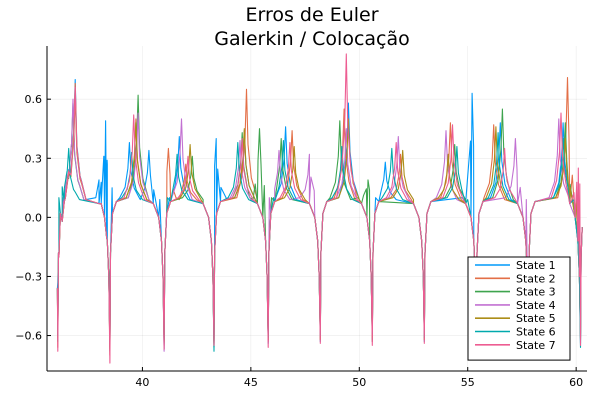 Image resolution: width=600 pixels, height=400 pixels. I want to click on y-tick-label: 0.0, so click(34, 217).